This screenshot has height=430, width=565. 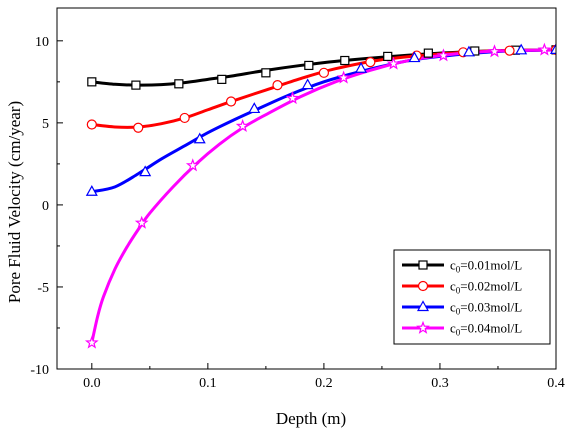 I want to click on y-tick-label: -10, so click(x=39, y=370).